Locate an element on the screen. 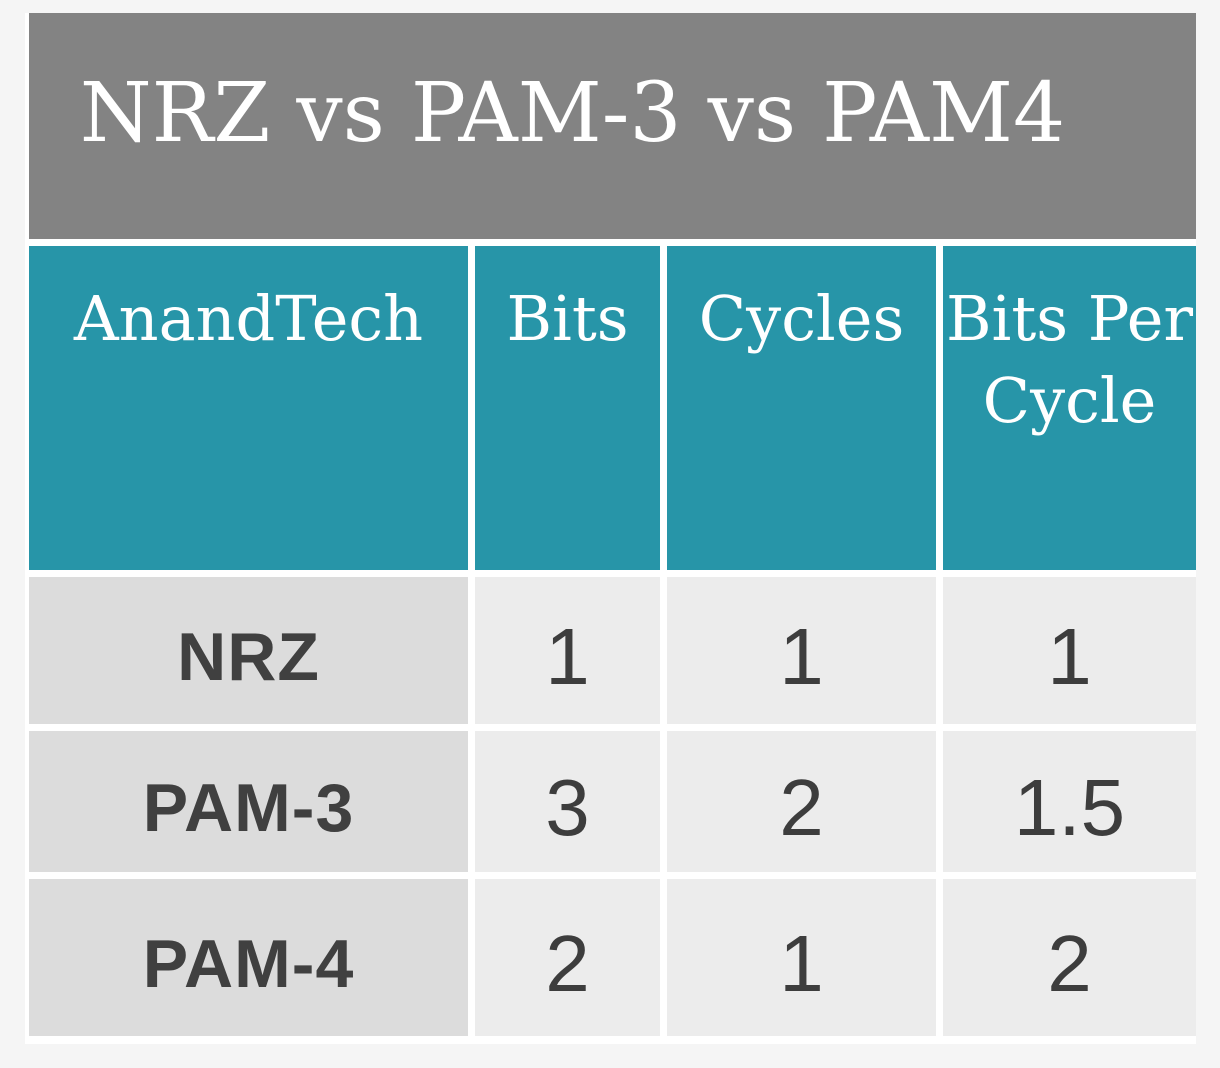 The image size is (1220, 1068). cell-pam3-bits: 3 is located at coordinates (567, 801).